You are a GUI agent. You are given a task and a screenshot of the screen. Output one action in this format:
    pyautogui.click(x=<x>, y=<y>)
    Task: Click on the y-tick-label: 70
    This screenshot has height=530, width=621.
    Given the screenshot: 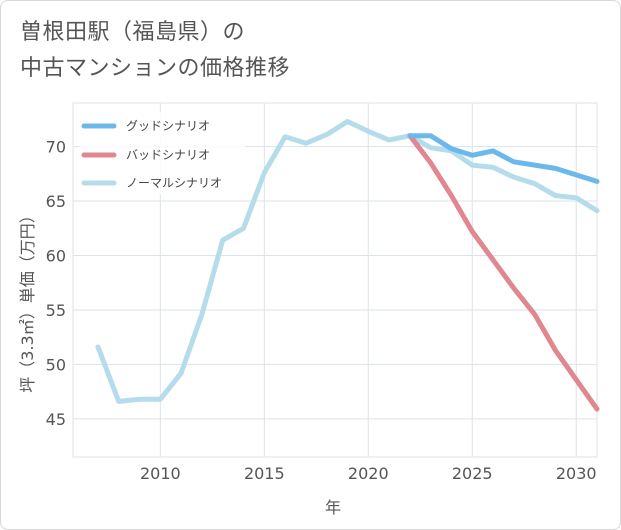 What is the action you would take?
    pyautogui.click(x=56, y=147)
    